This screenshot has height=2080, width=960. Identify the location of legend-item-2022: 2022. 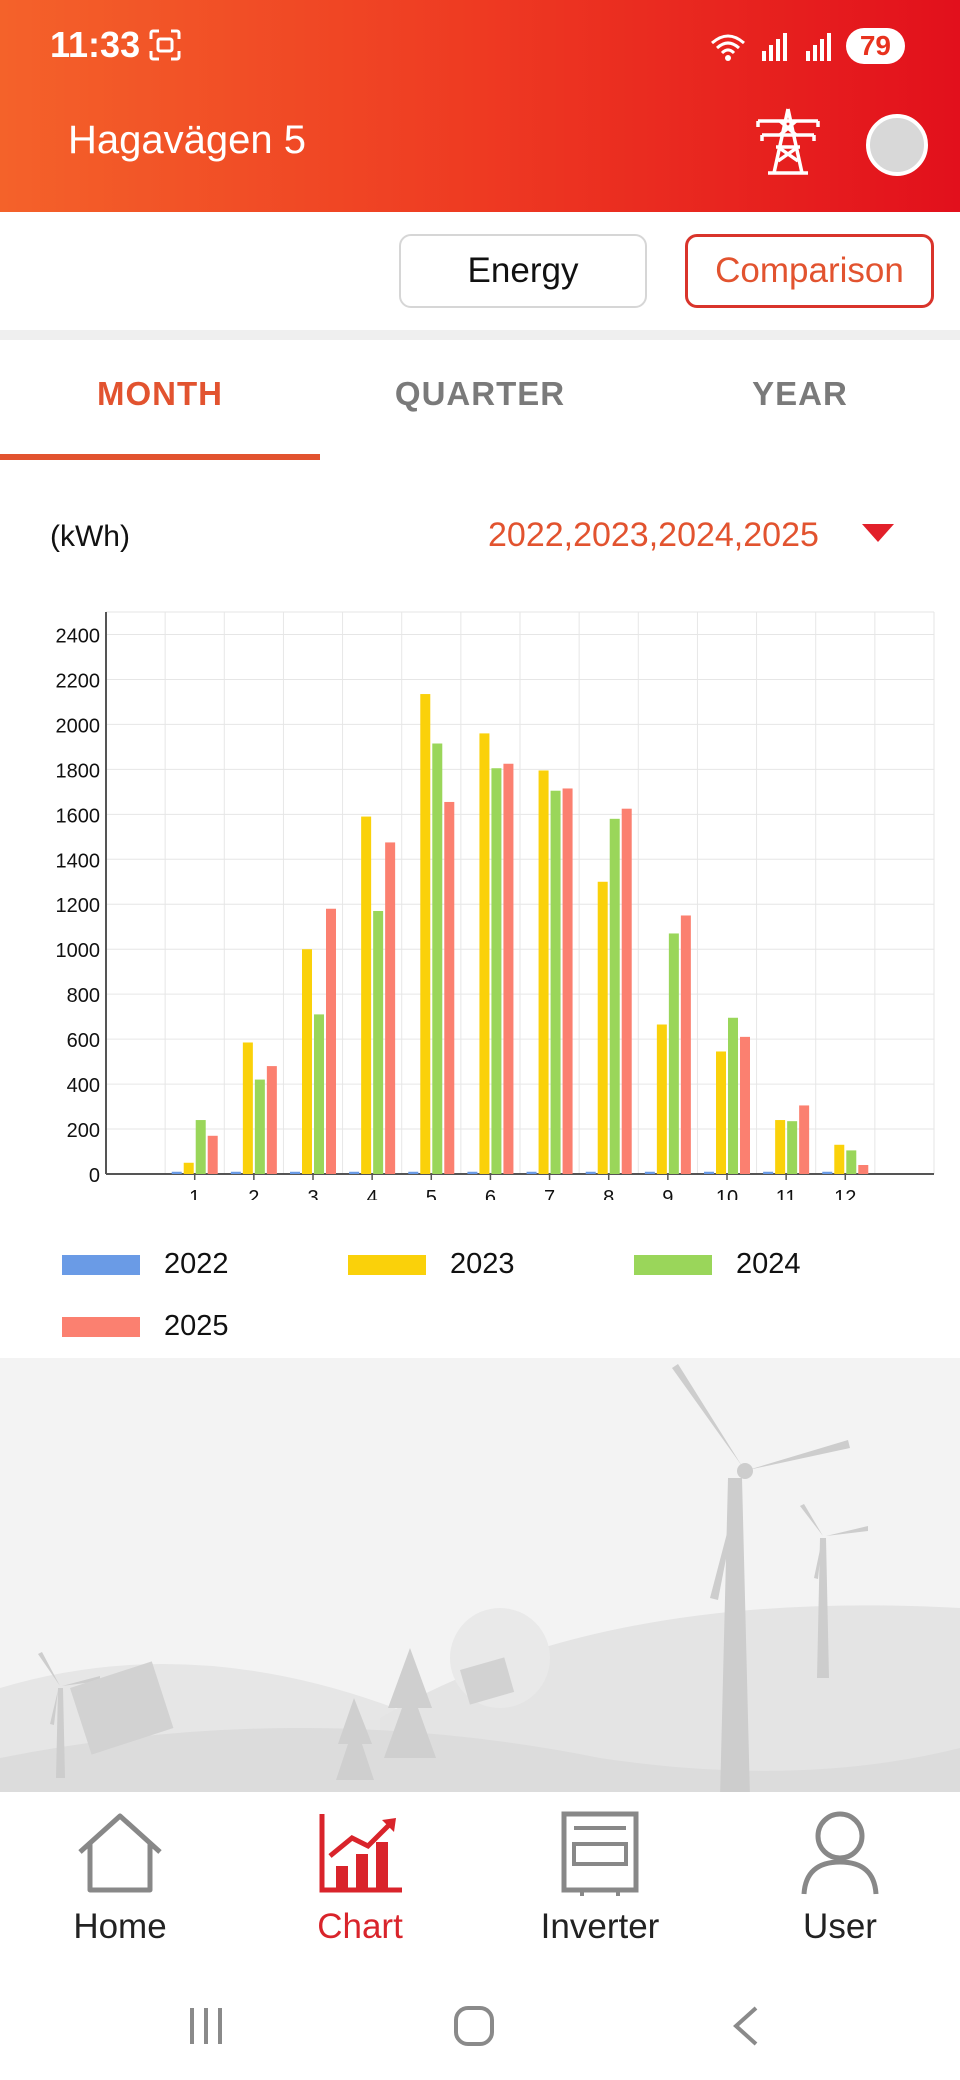
(145, 1264).